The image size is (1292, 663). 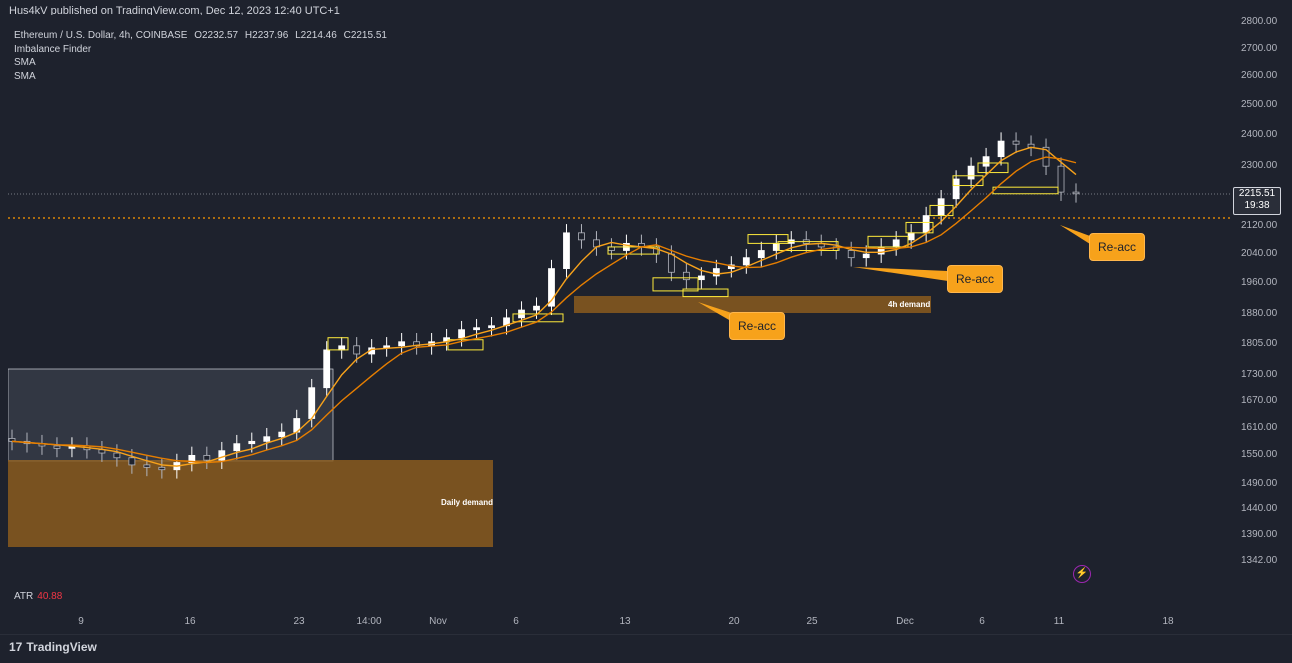 What do you see at coordinates (270, 35) in the screenshot?
I see `ohlc-high: 2237.96` at bounding box center [270, 35].